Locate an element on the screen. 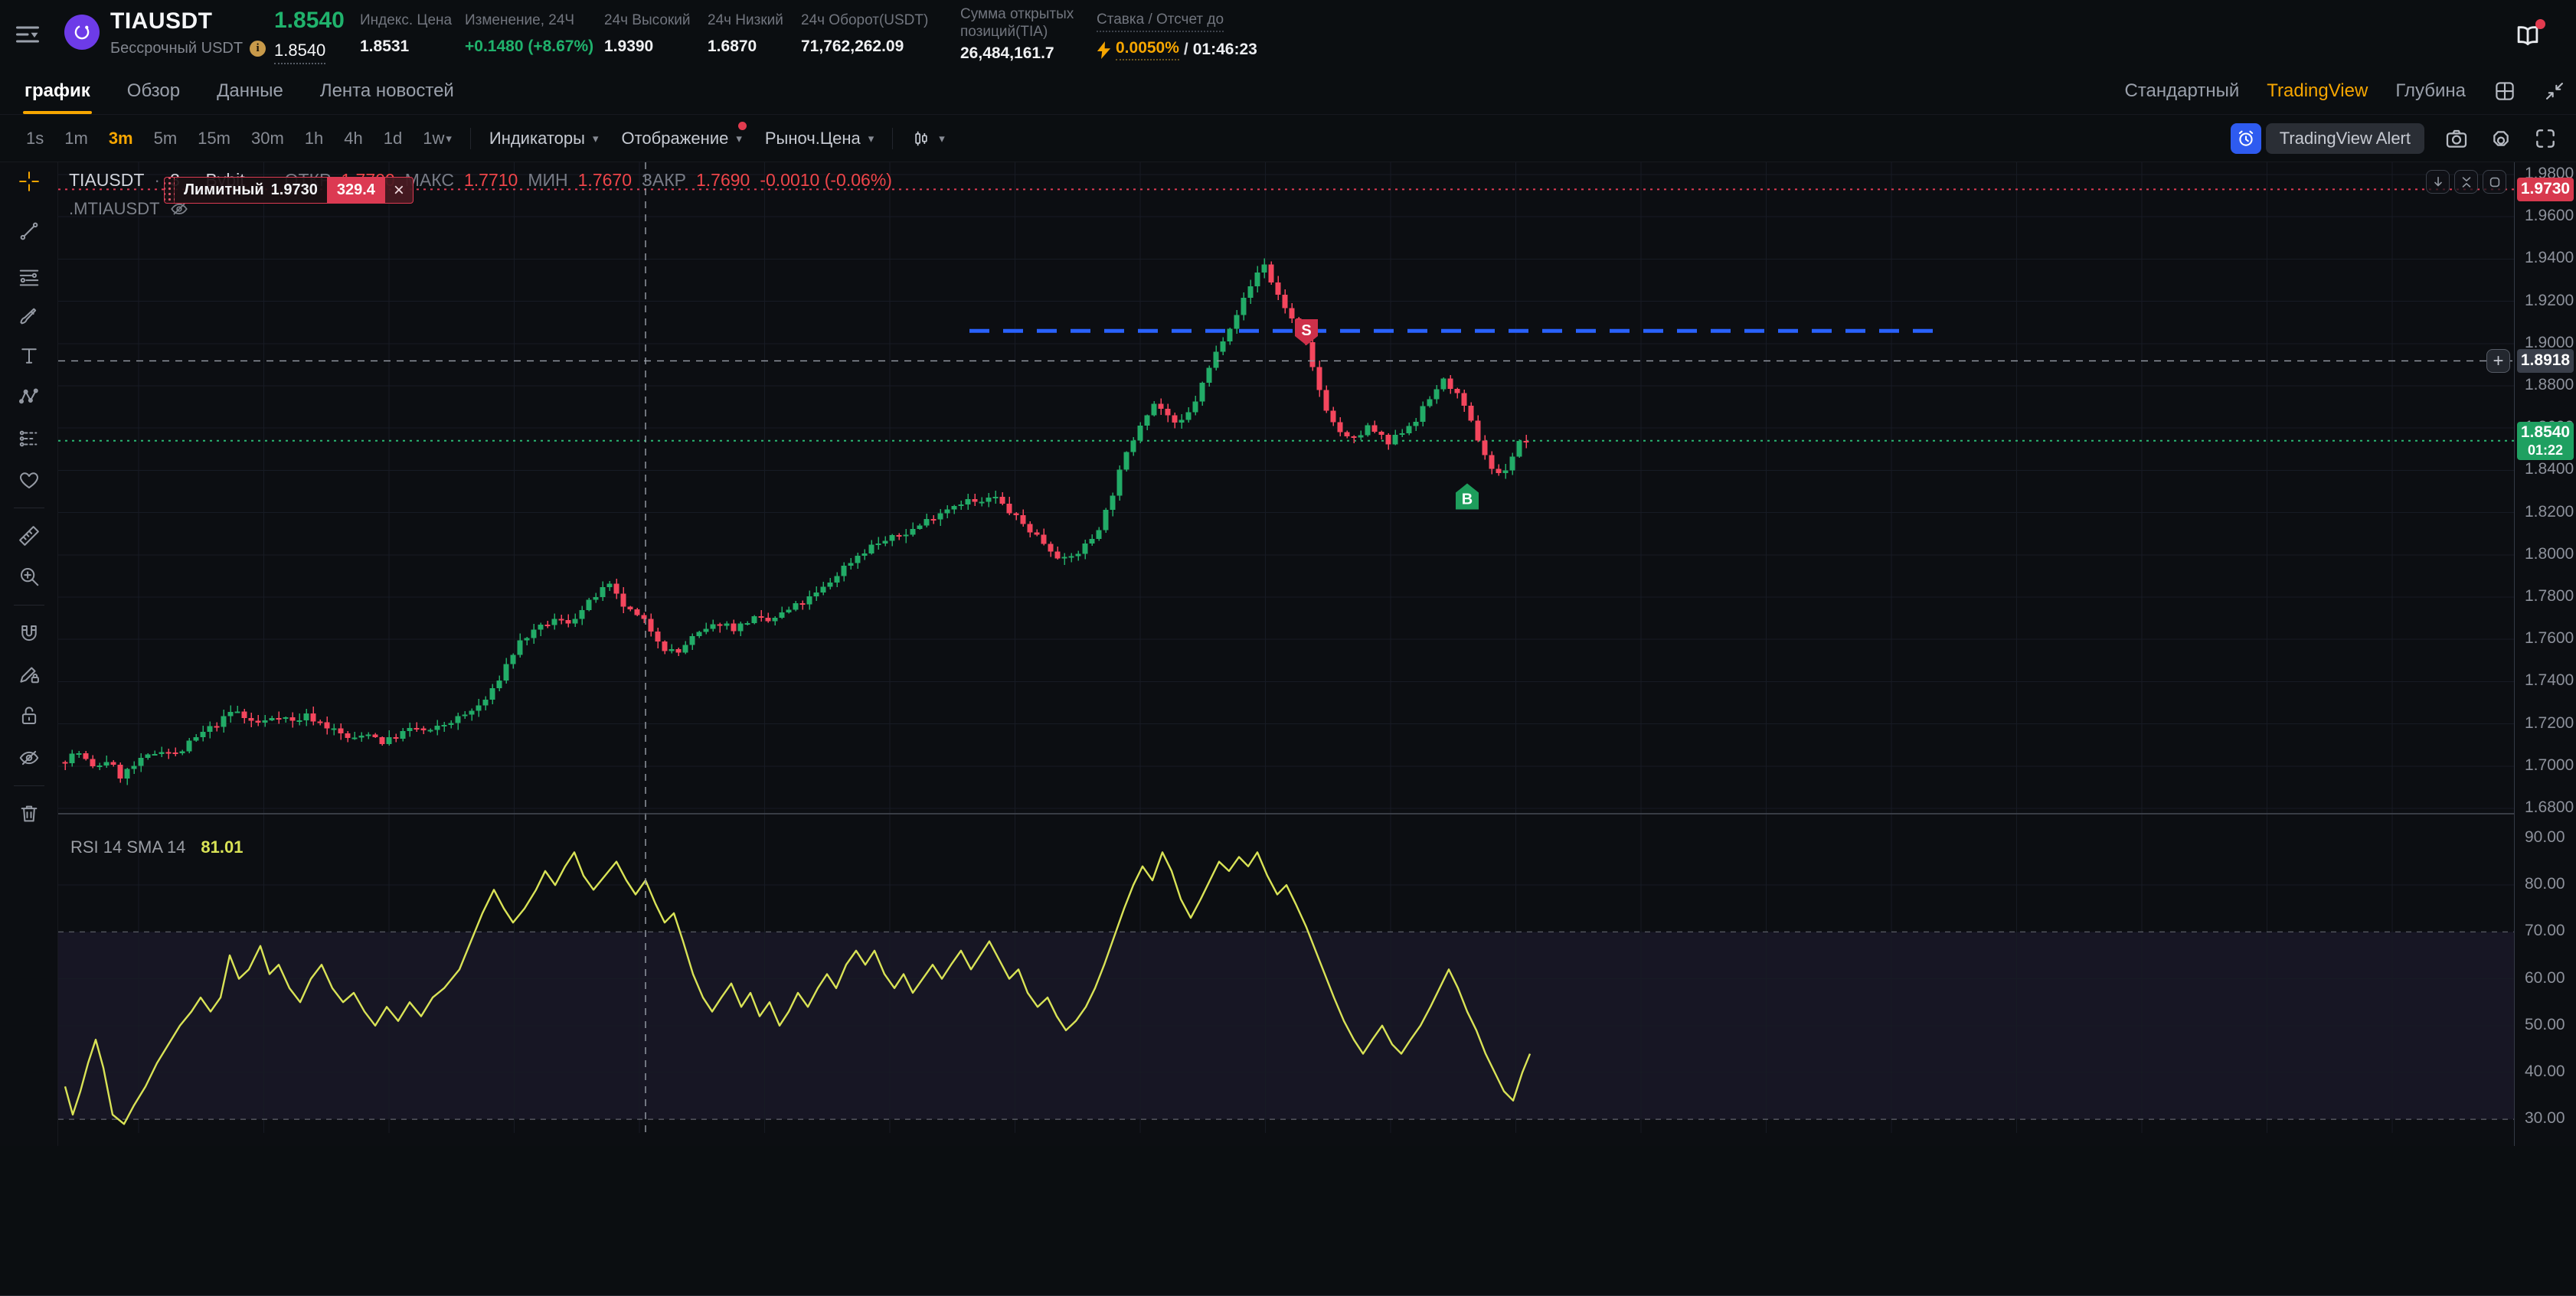  drag-handle-icon is located at coordinates (170, 190).